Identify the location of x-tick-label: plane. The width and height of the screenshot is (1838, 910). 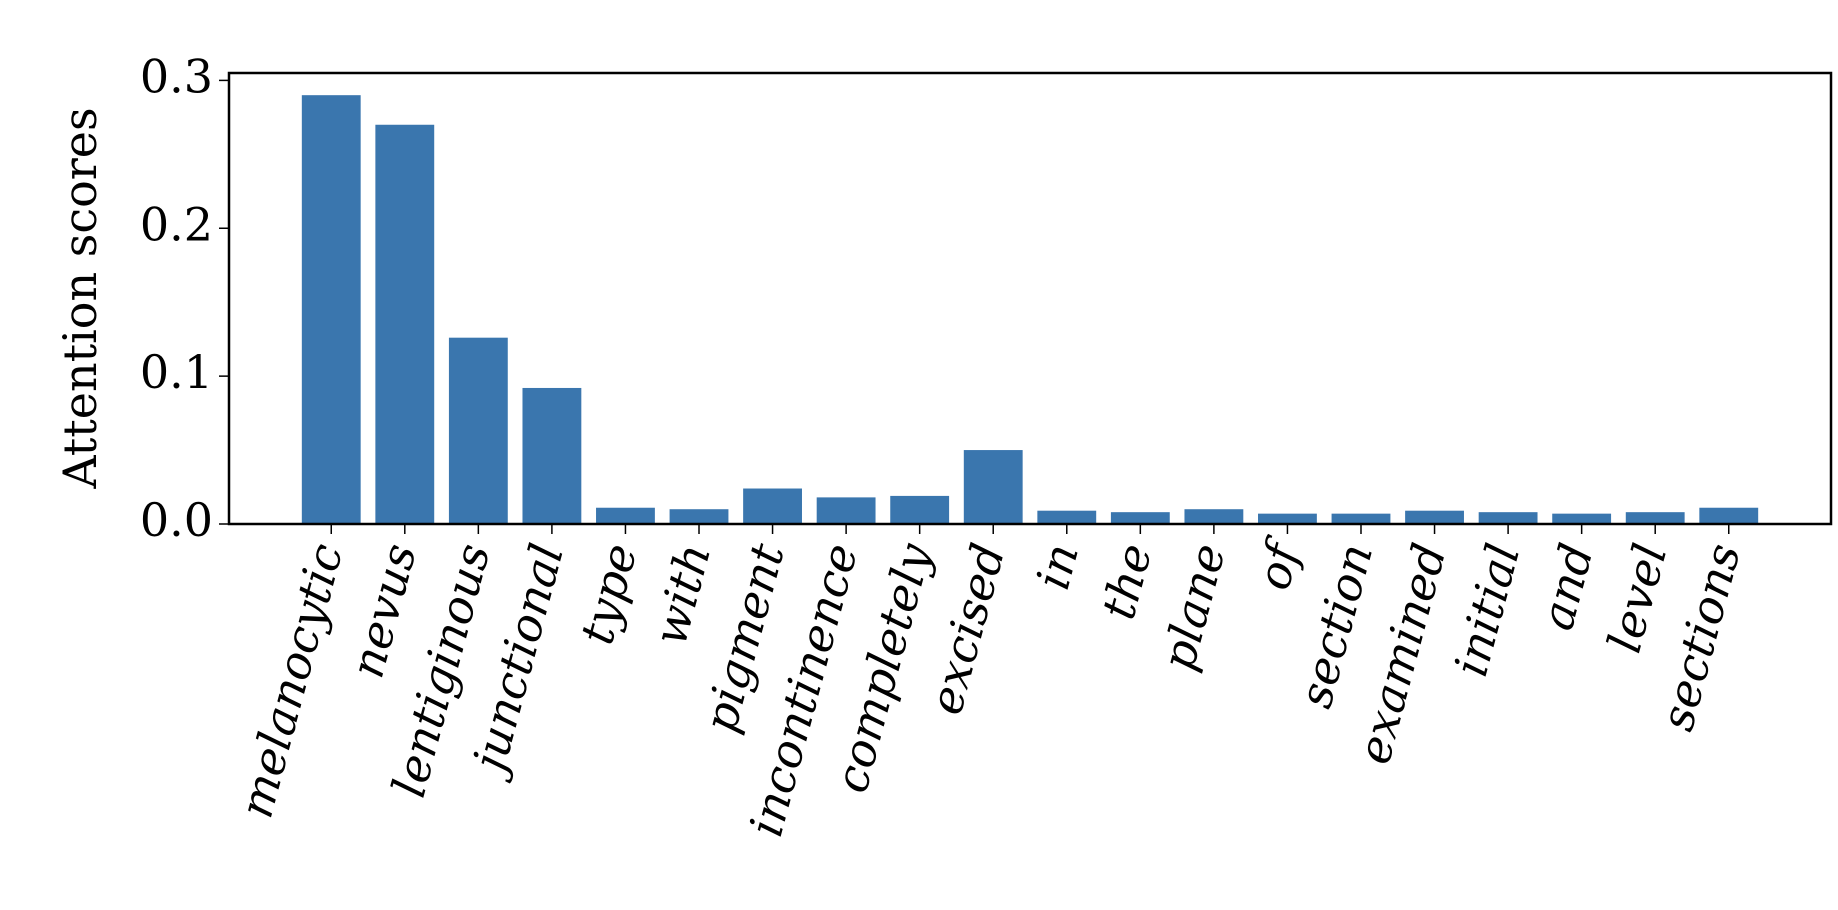
(1193, 607).